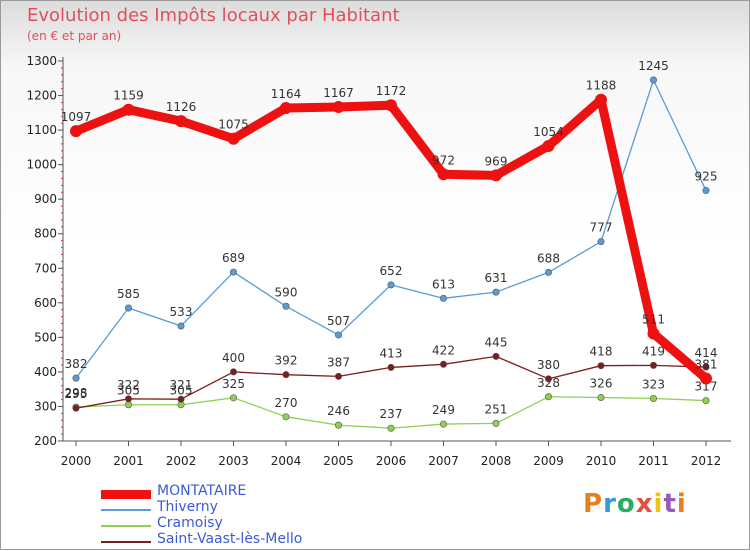  I want to click on data-label: 249, so click(443, 410).